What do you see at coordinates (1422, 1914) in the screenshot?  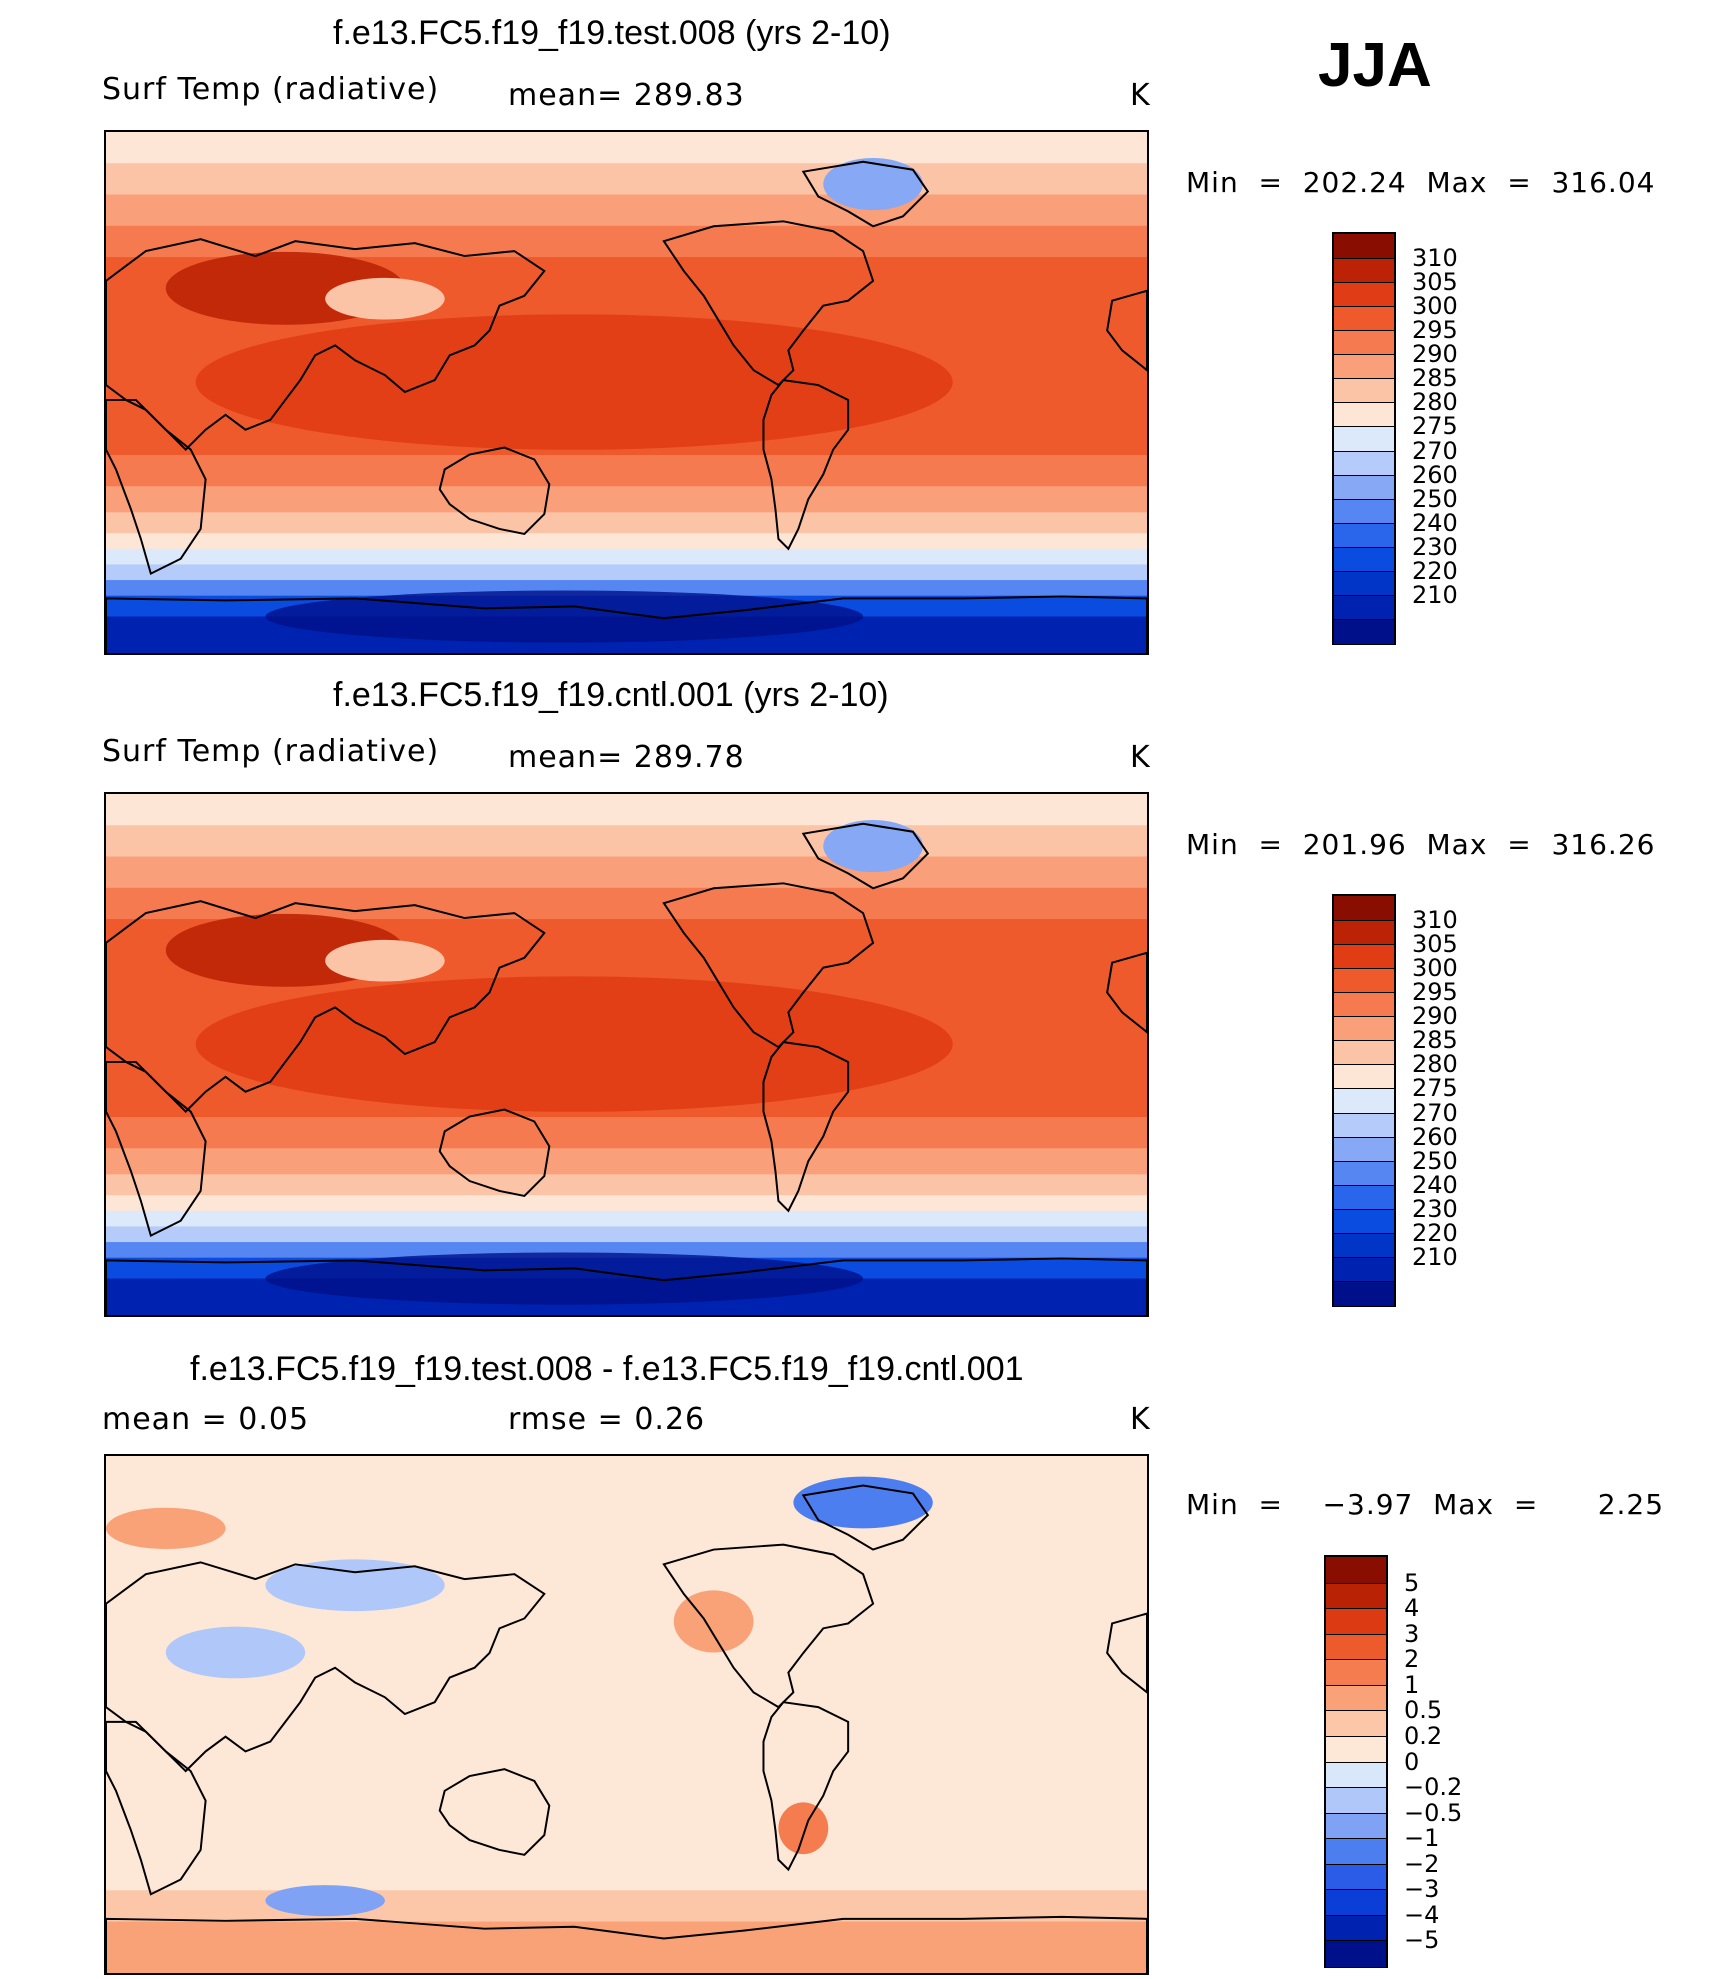 I see `colorbar-tick-label: −4` at bounding box center [1422, 1914].